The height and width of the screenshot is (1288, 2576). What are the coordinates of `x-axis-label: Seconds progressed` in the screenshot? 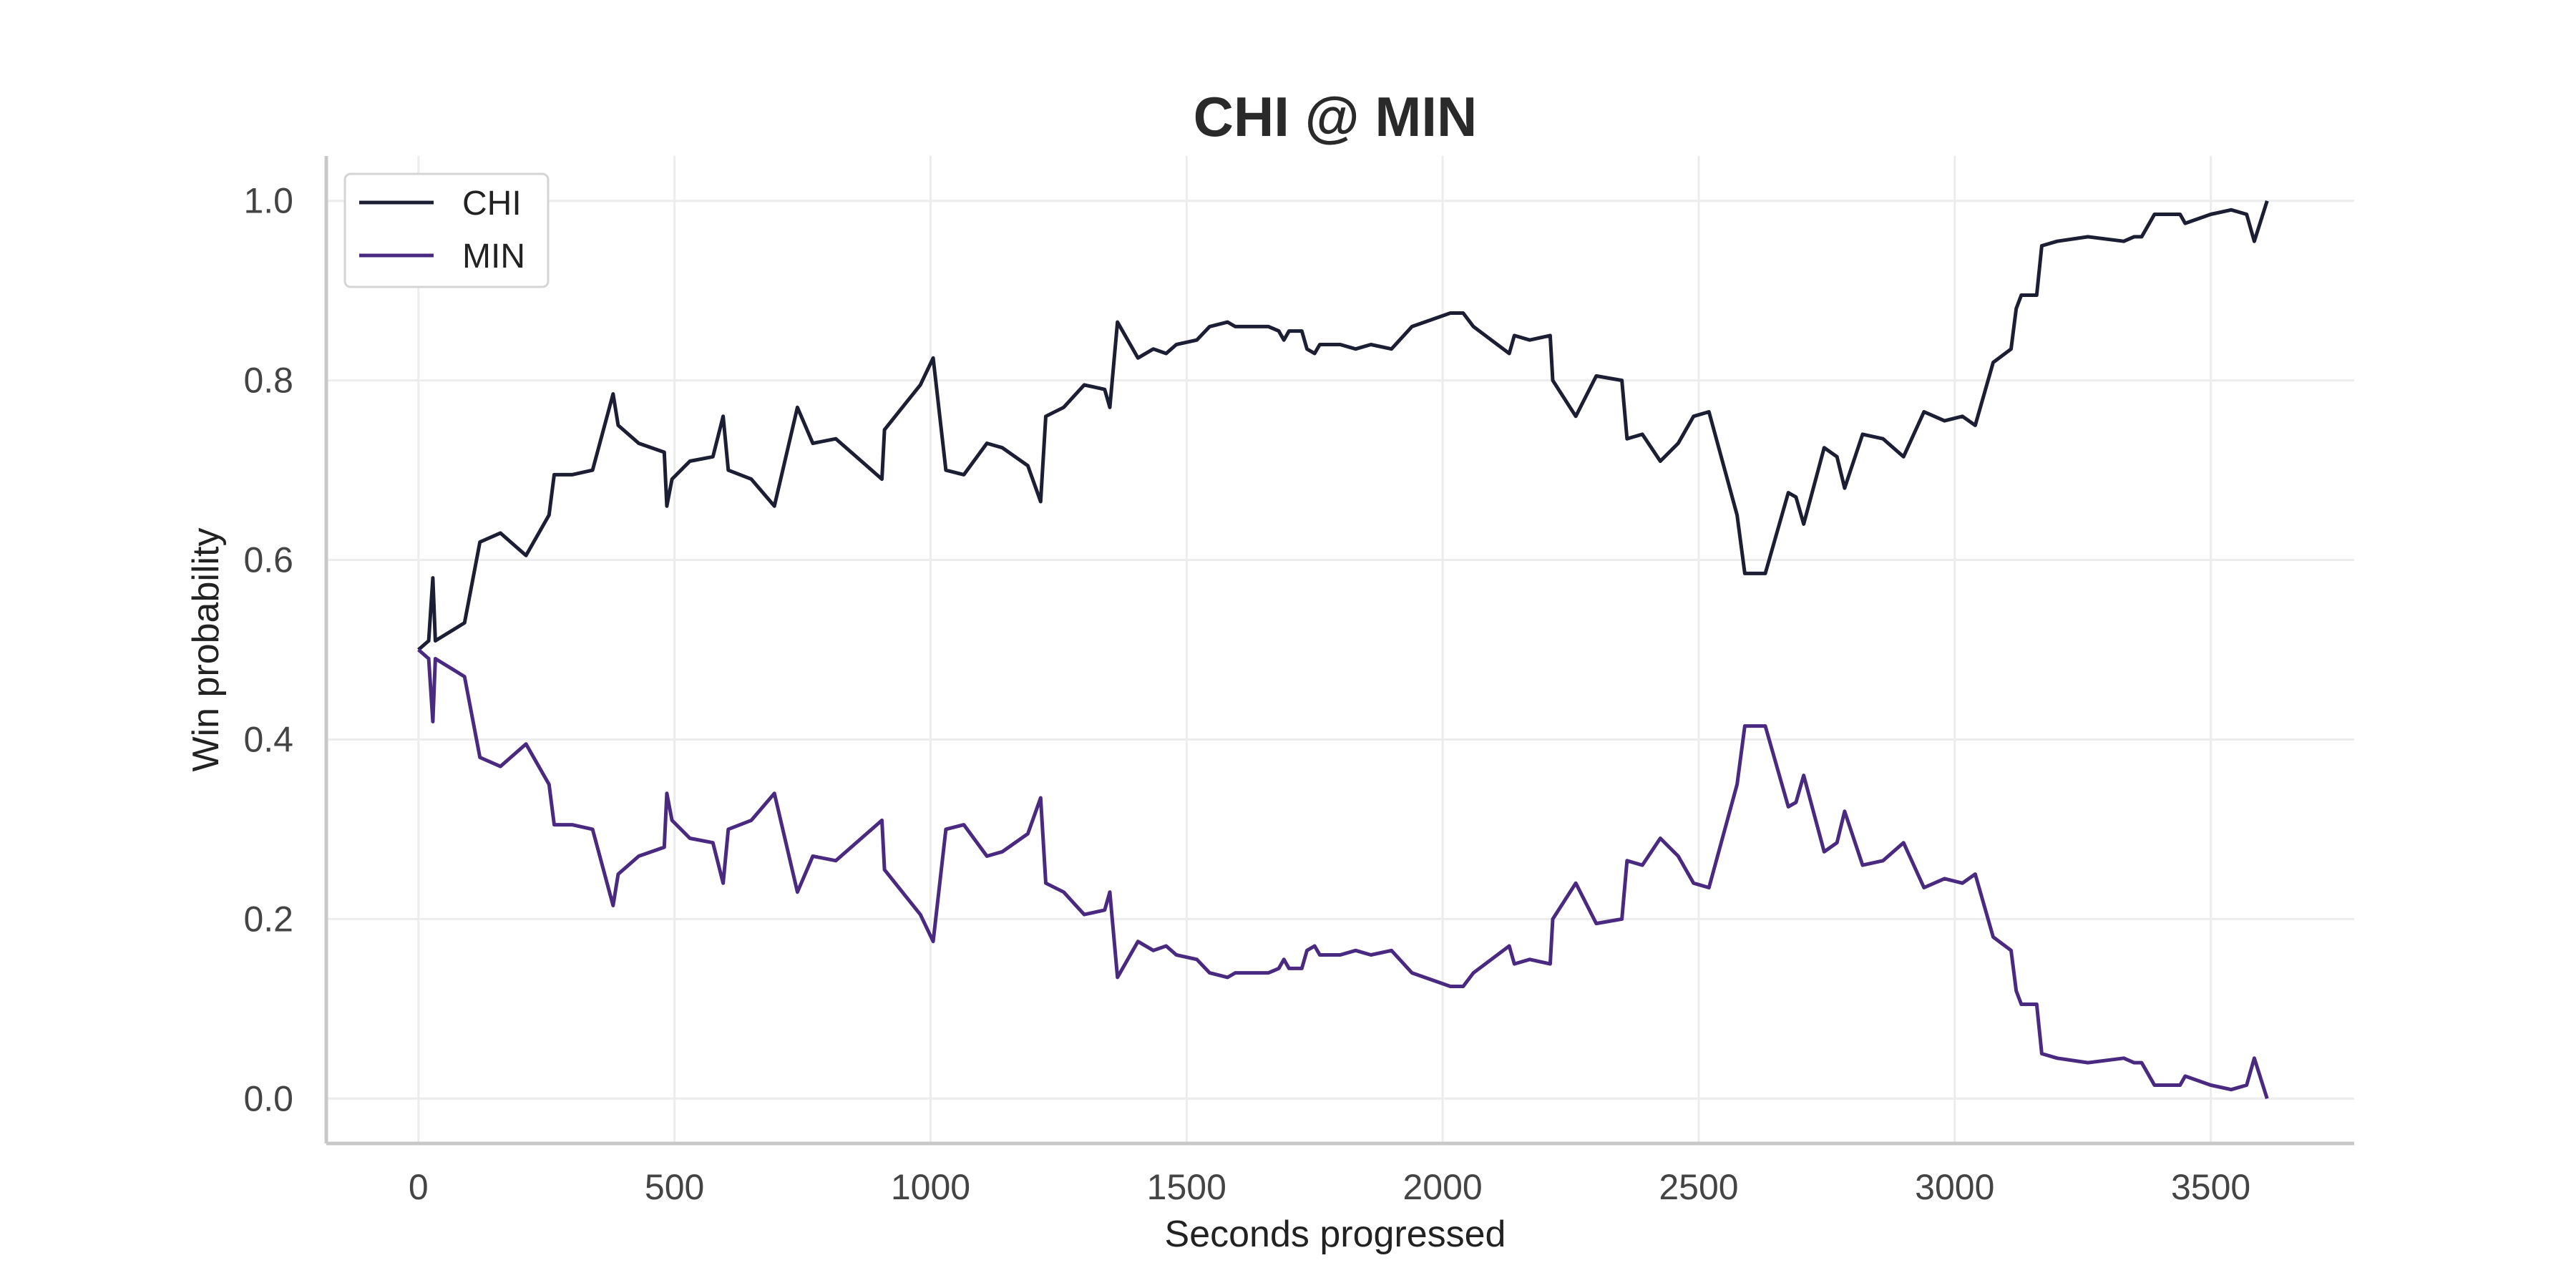 It's located at (1335, 1234).